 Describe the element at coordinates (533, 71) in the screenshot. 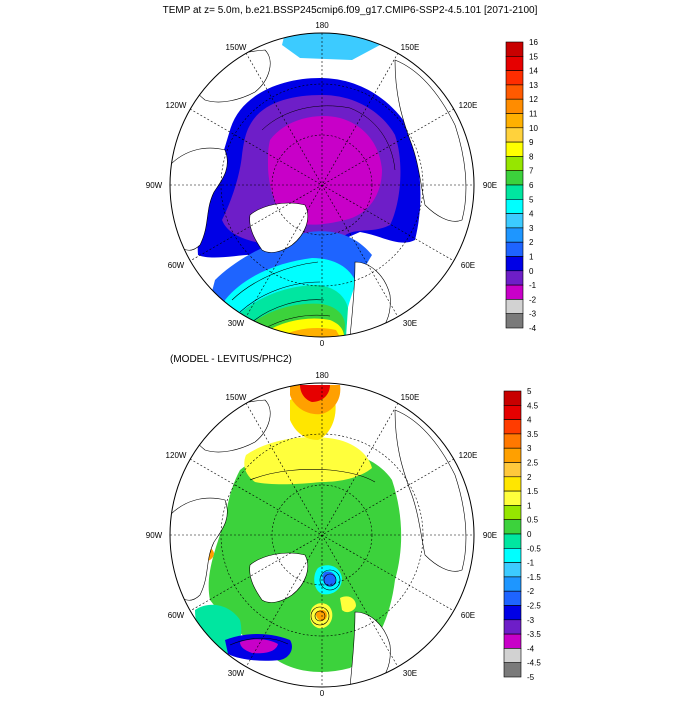

I see `colorbar-tick-label: 14` at that location.